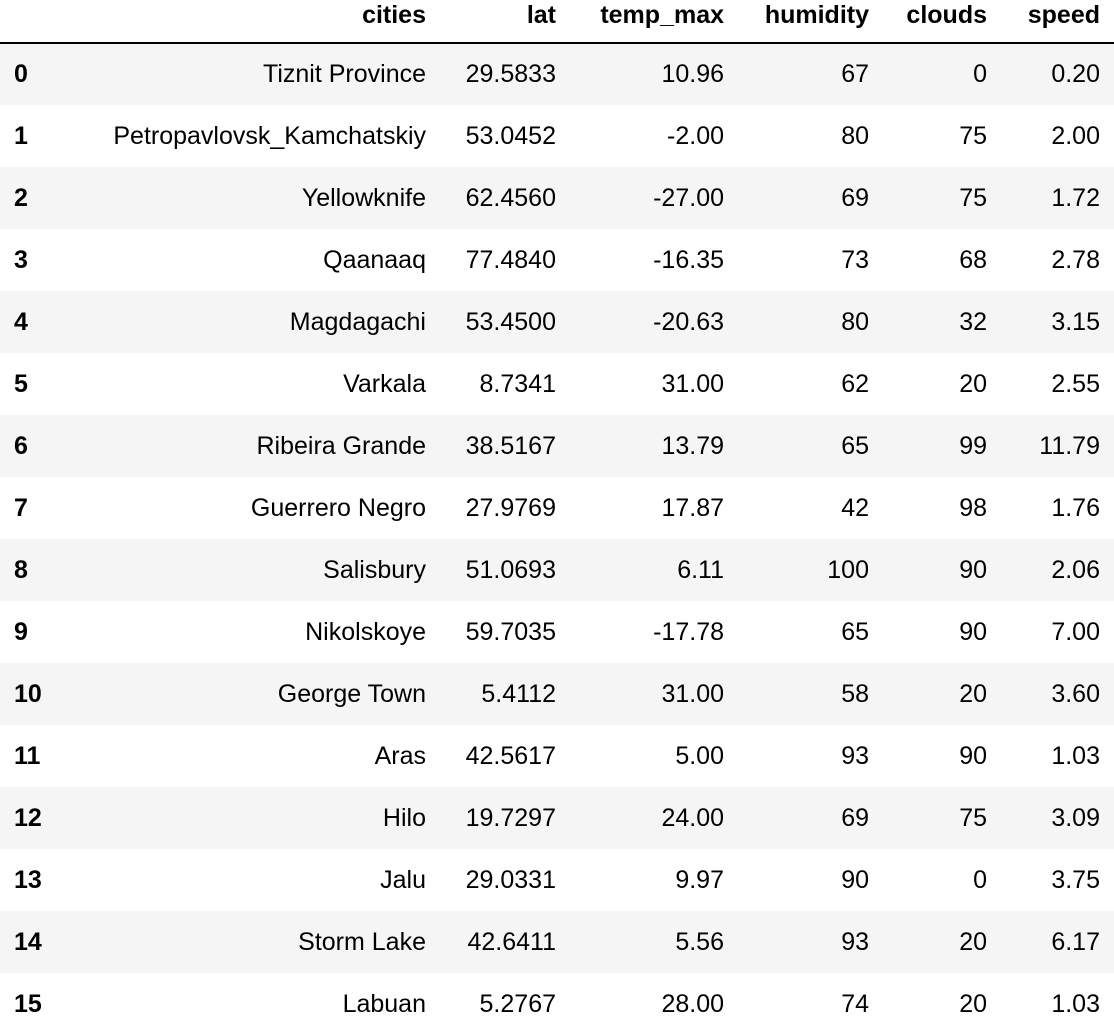  Describe the element at coordinates (510, 74) in the screenshot. I see `cell-lat: 29.5833` at that location.